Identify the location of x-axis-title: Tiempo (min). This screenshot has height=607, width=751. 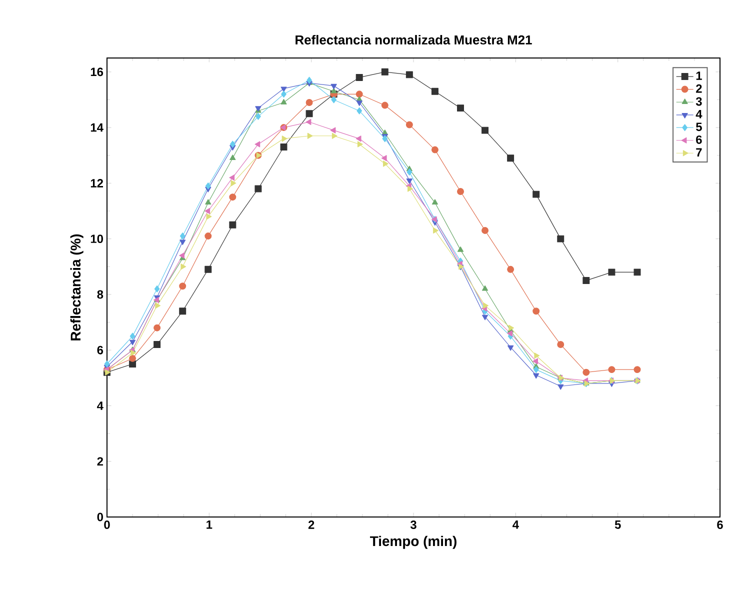
(413, 542).